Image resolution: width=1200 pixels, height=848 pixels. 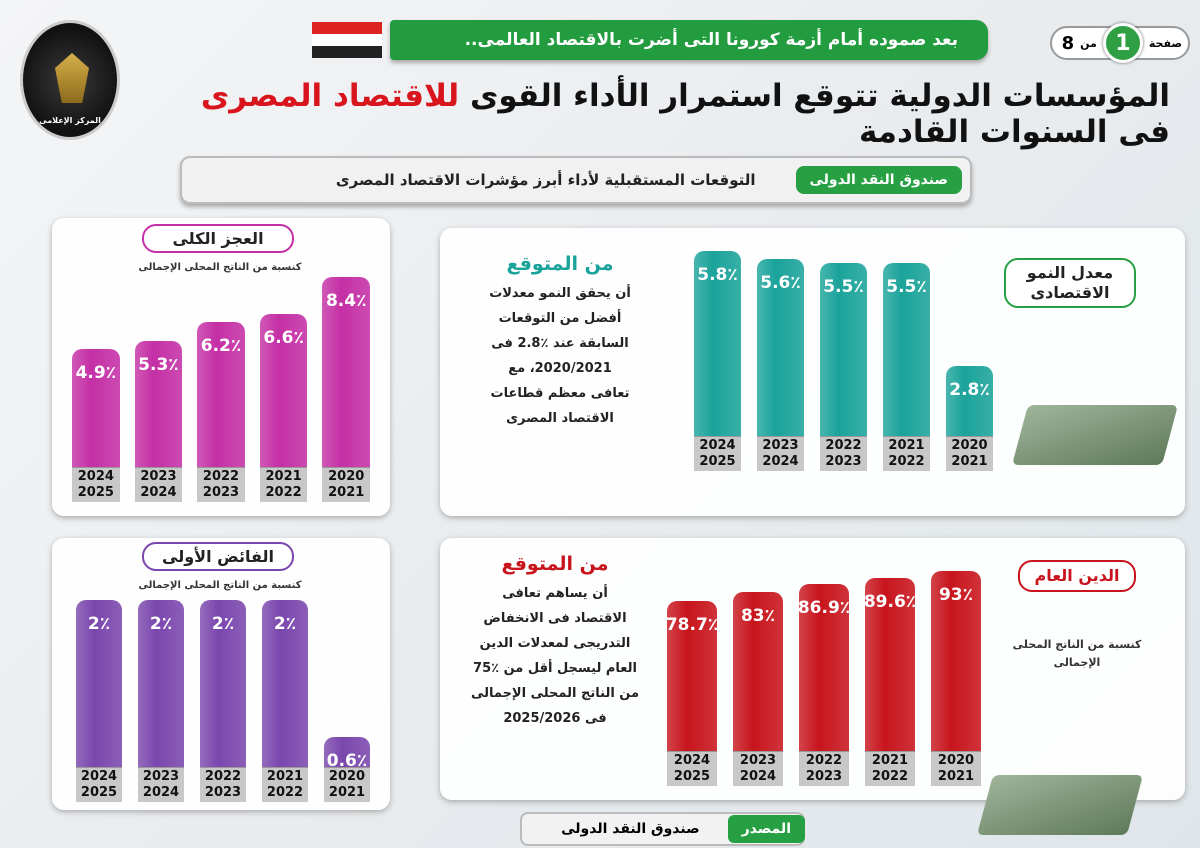 I want to click on bar-column: 6.2٪ 2022 2023, so click(x=221, y=385).